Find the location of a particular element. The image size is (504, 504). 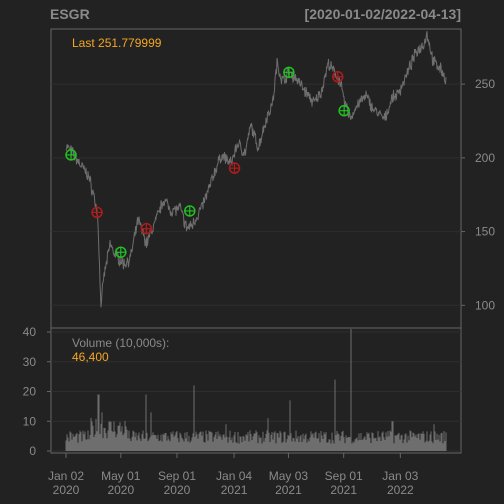

date-tick-year: 2022 is located at coordinates (400, 490).